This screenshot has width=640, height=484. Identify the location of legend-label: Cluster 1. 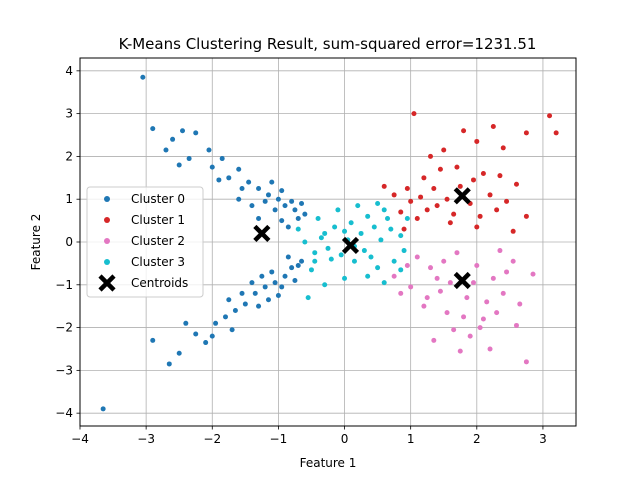
(158, 220).